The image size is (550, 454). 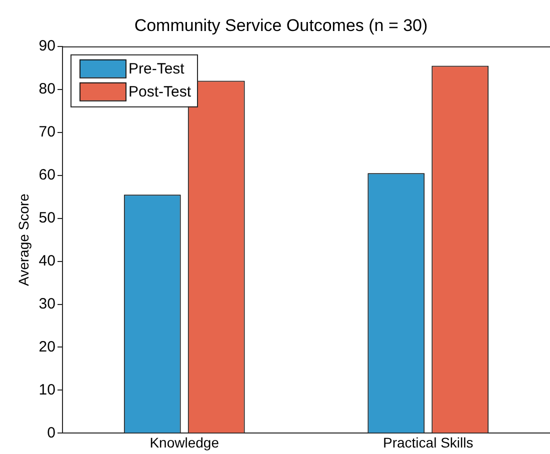 What do you see at coordinates (185, 442) in the screenshot?
I see `x-tick-label: Knowledge` at bounding box center [185, 442].